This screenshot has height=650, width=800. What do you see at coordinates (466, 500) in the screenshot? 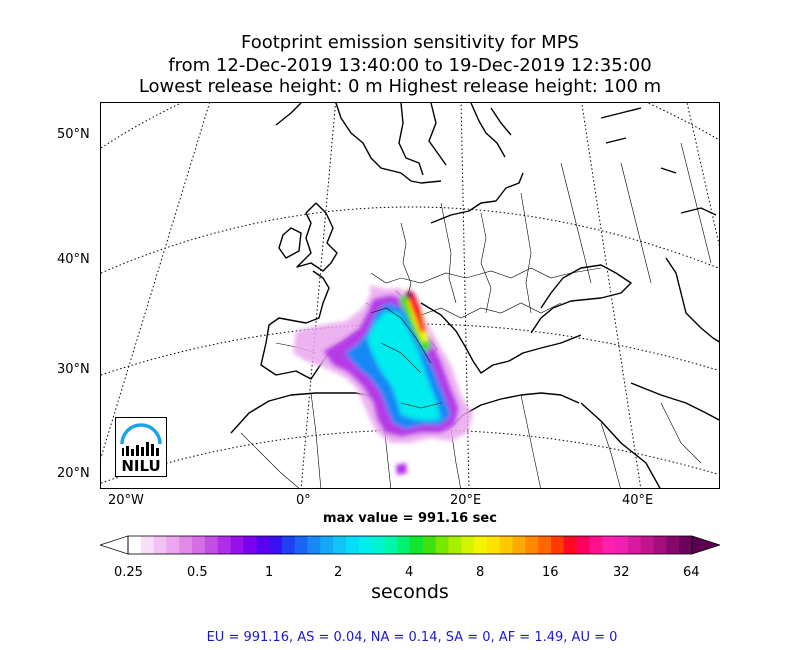
I see `lon-label-20e: 20°E` at bounding box center [466, 500].